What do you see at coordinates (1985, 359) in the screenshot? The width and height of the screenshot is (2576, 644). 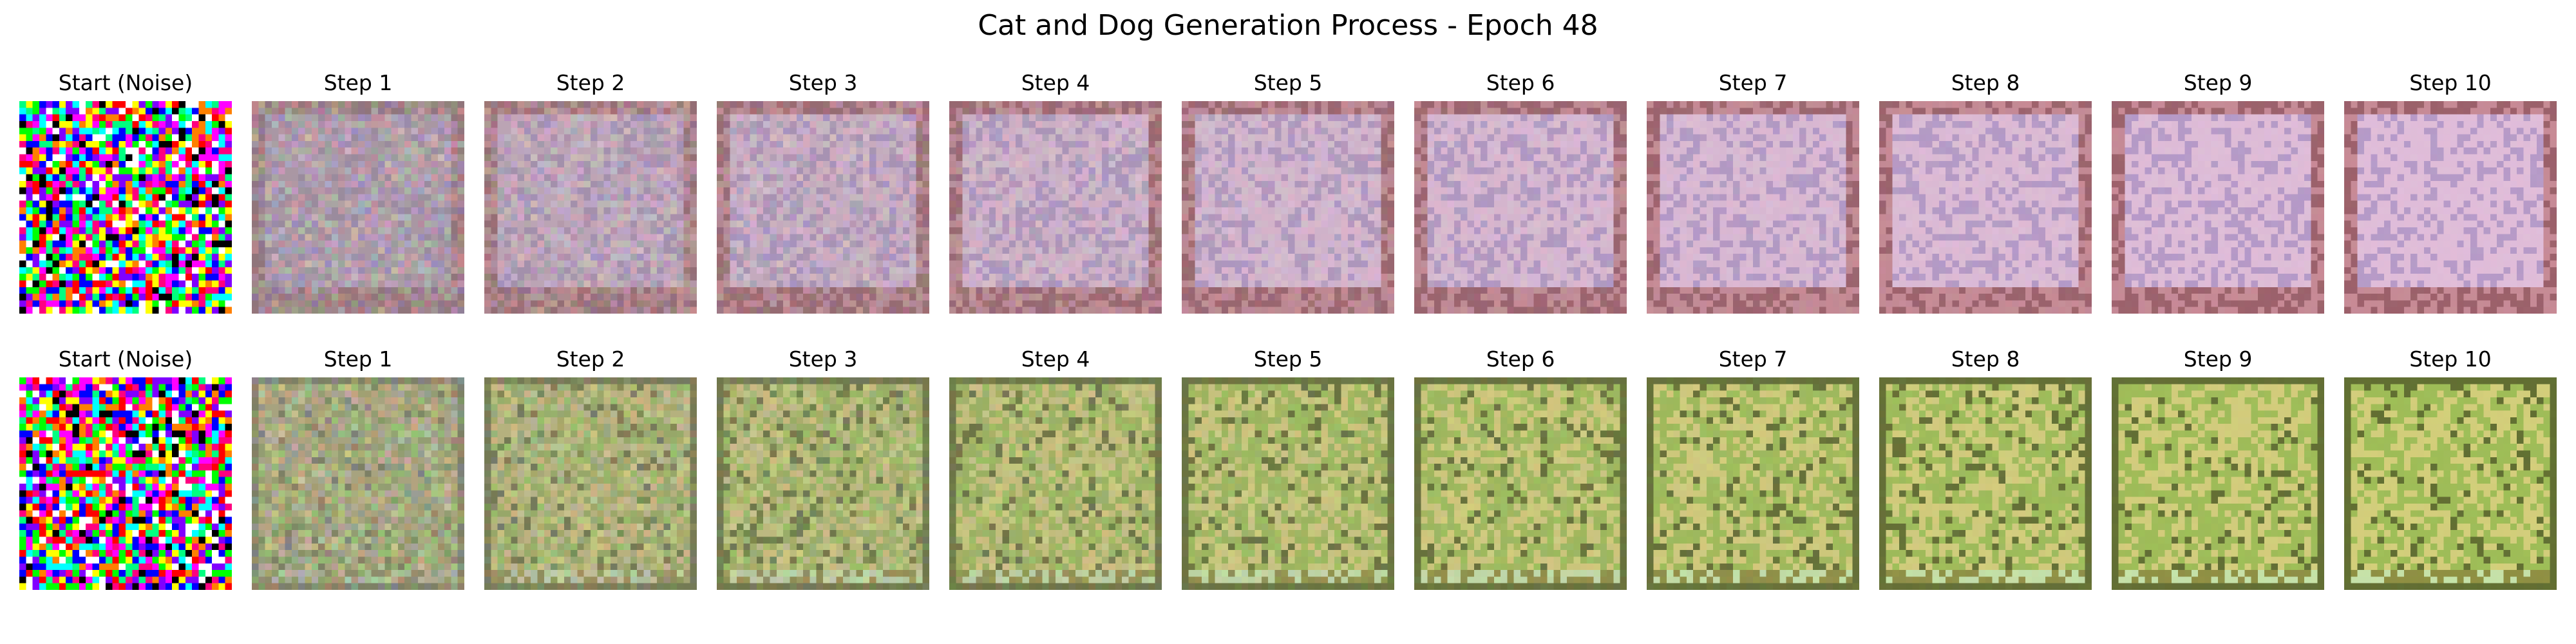 I see `dog-row-panel-title: Step 8` at bounding box center [1985, 359].